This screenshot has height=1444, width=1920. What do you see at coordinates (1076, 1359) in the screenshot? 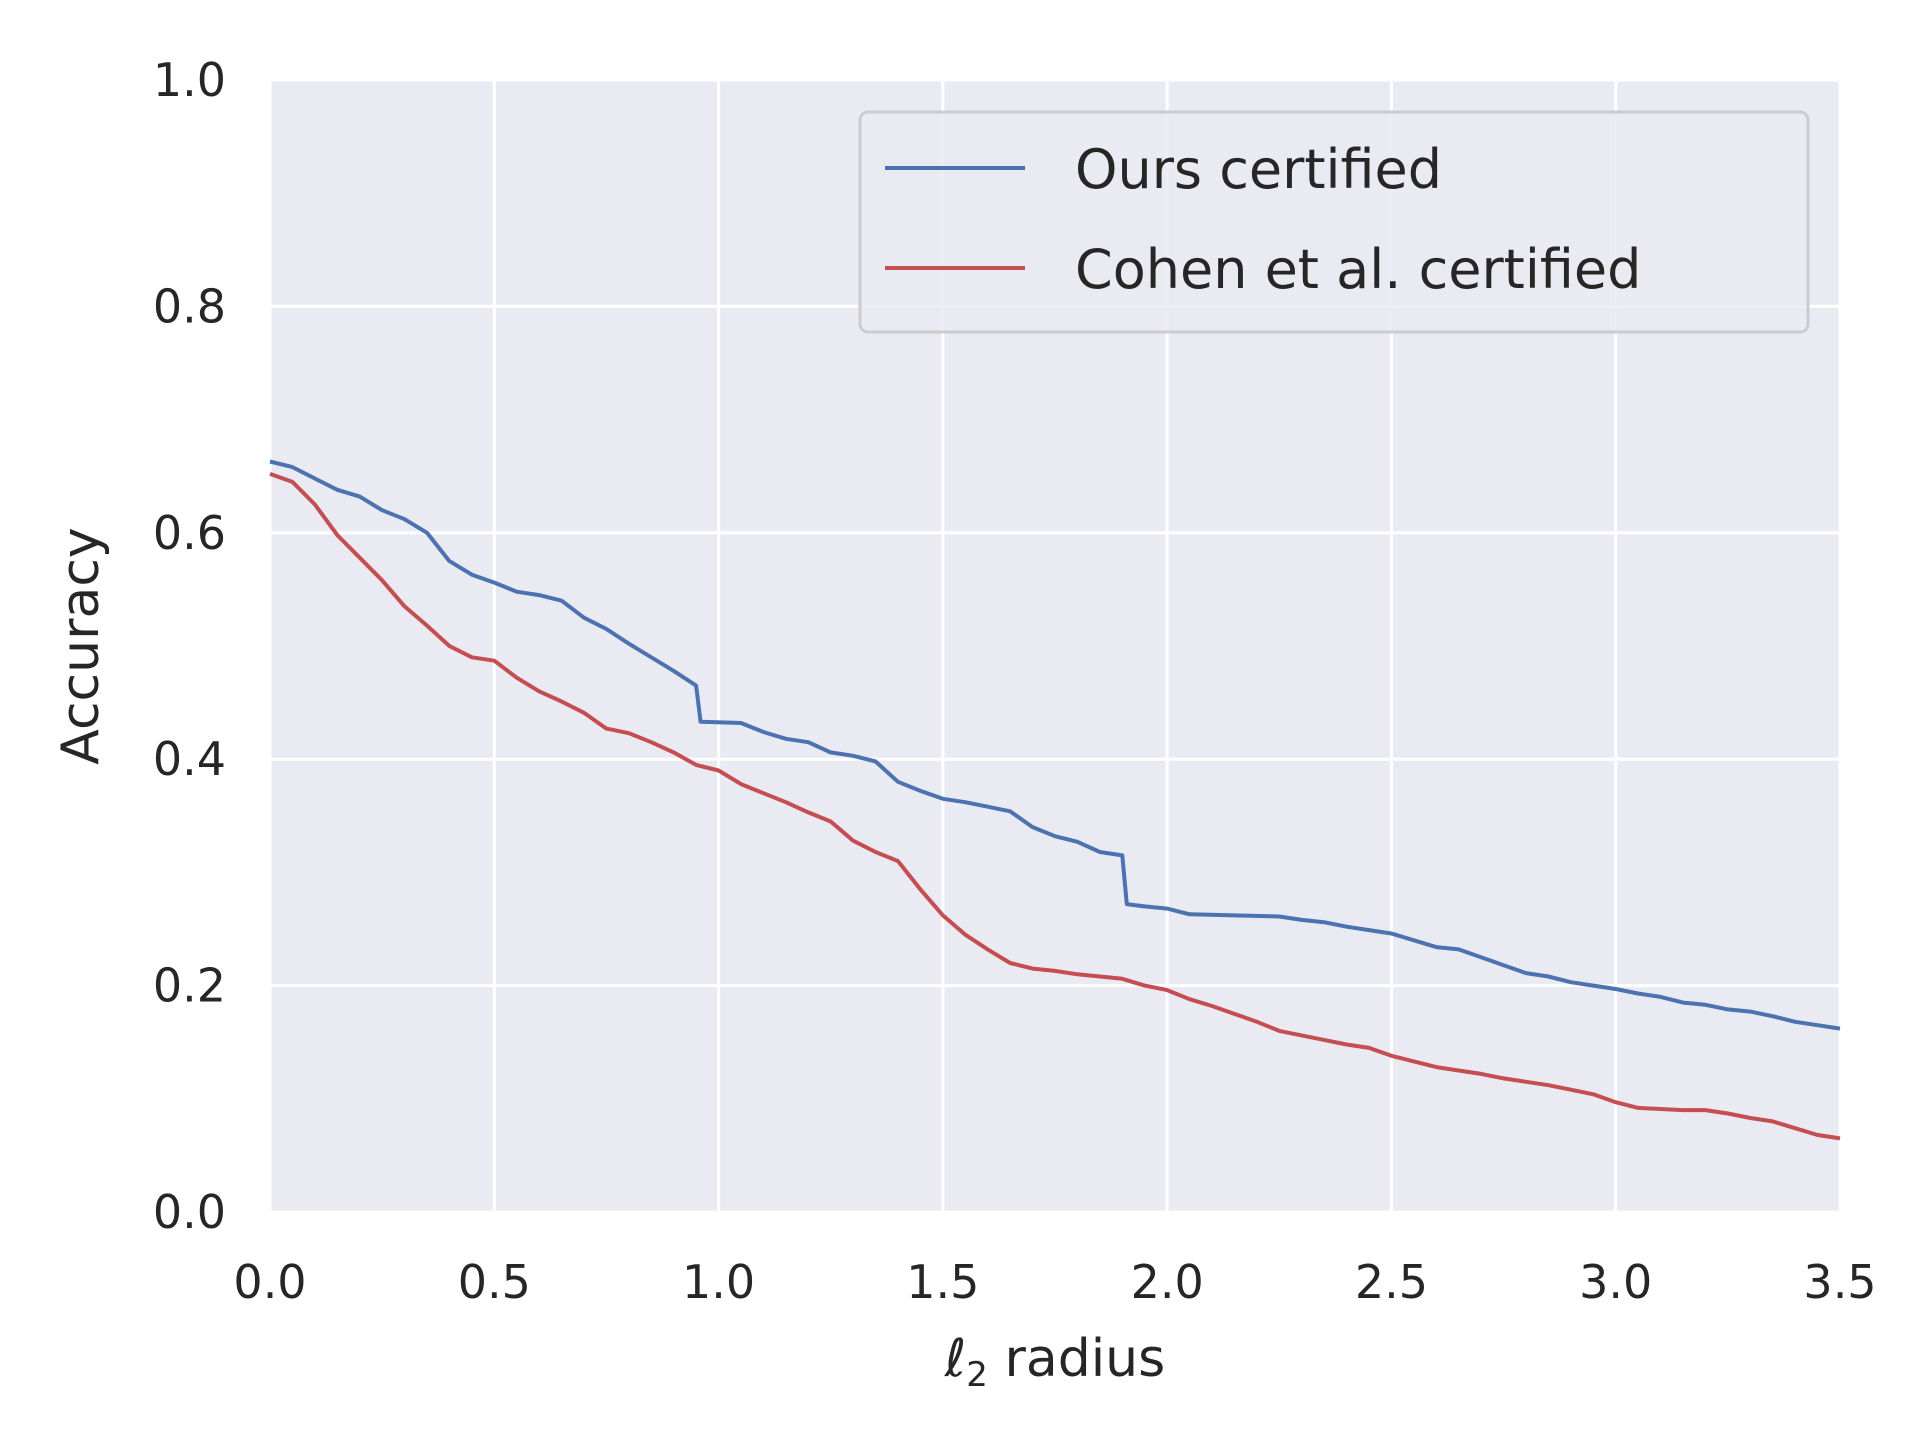
I see `x-axis-label-text: radius` at bounding box center [1076, 1359].